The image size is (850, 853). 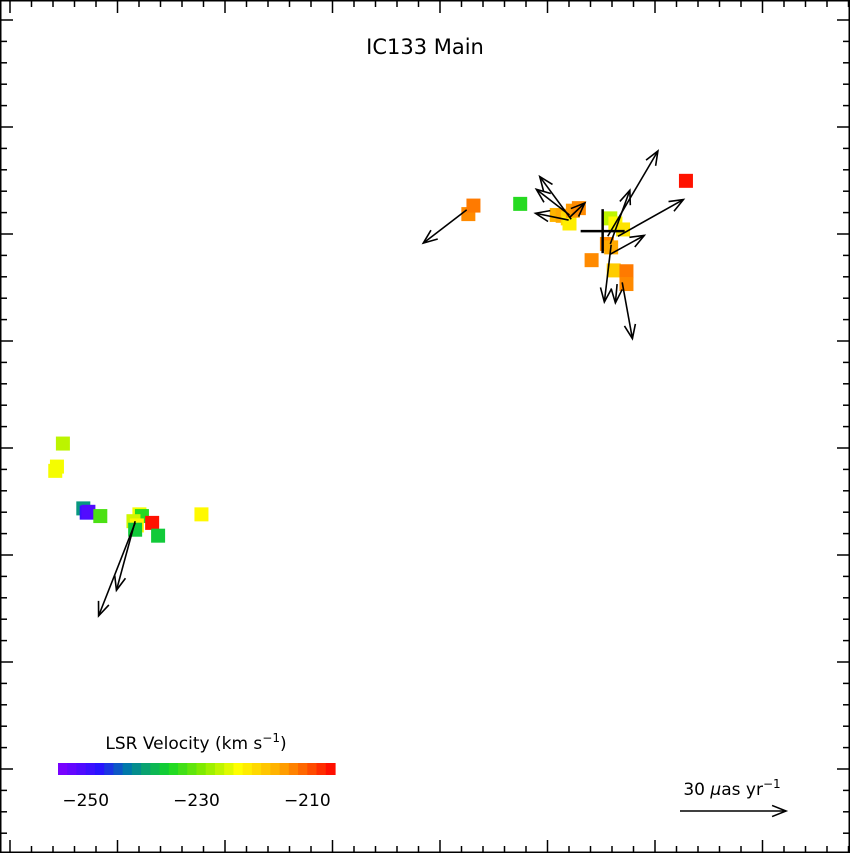 I want to click on scale-arrow-label: 30 μas yr−1, so click(x=731, y=788).